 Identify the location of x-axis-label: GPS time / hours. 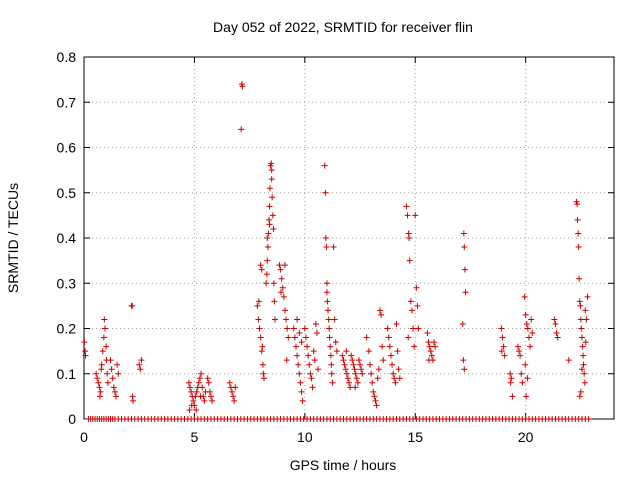
(343, 465).